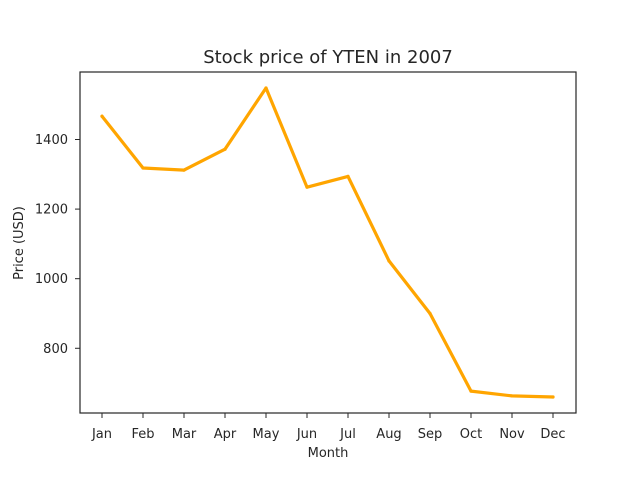  Describe the element at coordinates (511, 395) in the screenshot. I see `data-point-nov` at that location.